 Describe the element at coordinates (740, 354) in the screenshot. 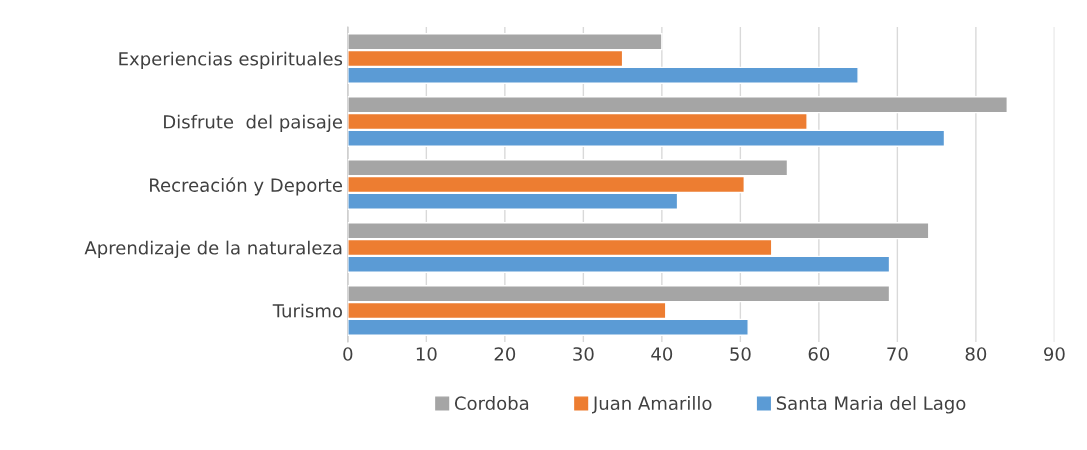

I see `x-tick-label: 50` at that location.